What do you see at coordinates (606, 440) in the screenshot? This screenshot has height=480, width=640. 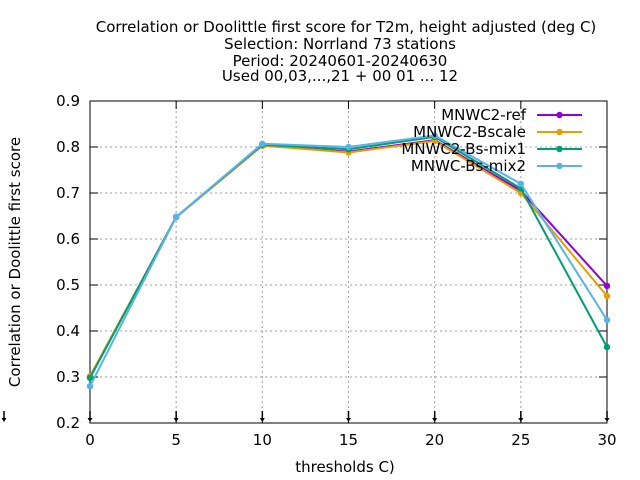 I see `x-tick-label: 30` at bounding box center [606, 440].